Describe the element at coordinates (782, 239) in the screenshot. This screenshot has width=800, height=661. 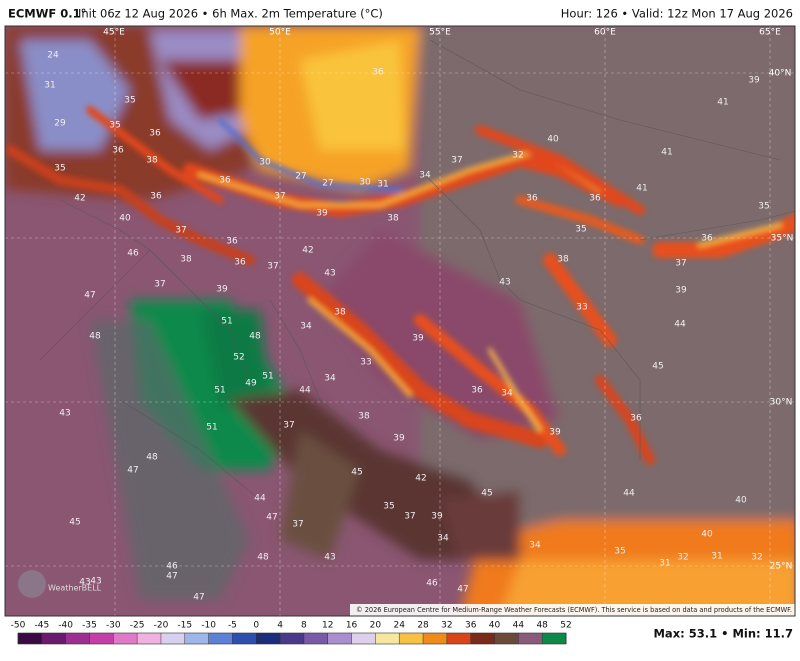
I see `grid-label: 35°N` at that location.